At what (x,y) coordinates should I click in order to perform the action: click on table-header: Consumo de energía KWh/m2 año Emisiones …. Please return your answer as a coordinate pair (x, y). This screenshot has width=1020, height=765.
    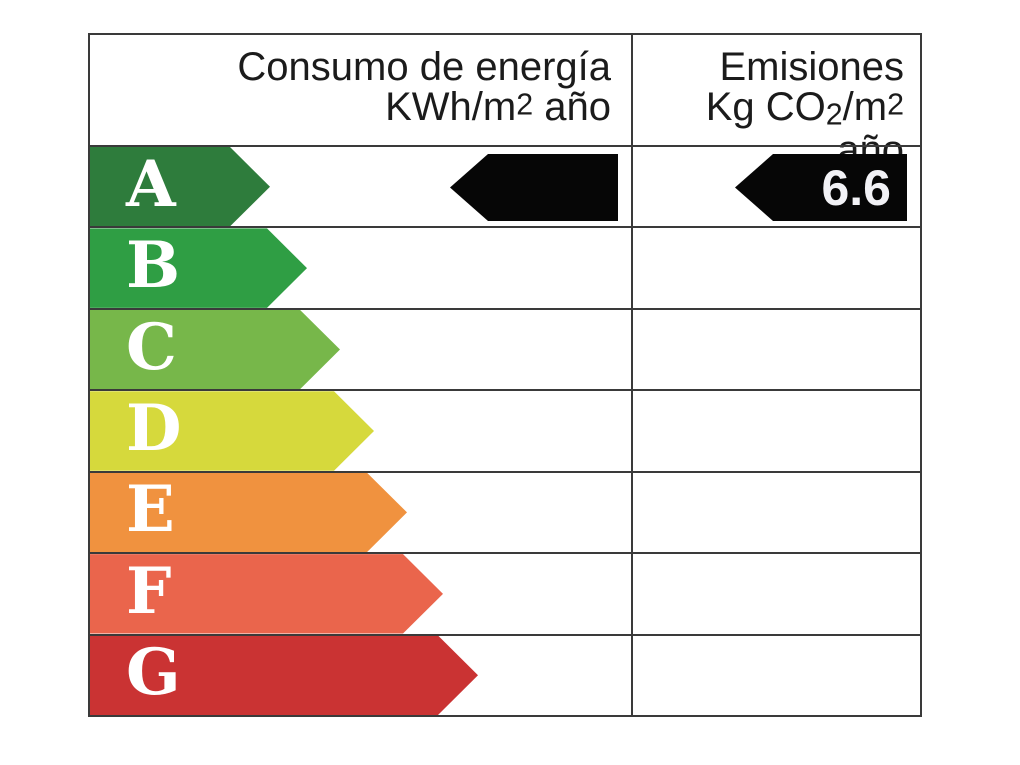
    Looking at the image, I should click on (505, 102).